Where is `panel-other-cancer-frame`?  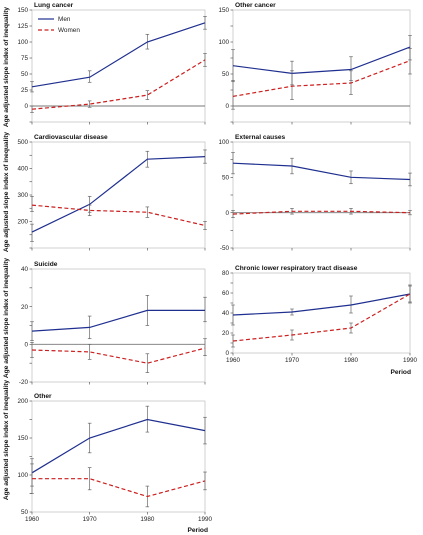 panel-other-cancer-frame is located at coordinates (321, 66).